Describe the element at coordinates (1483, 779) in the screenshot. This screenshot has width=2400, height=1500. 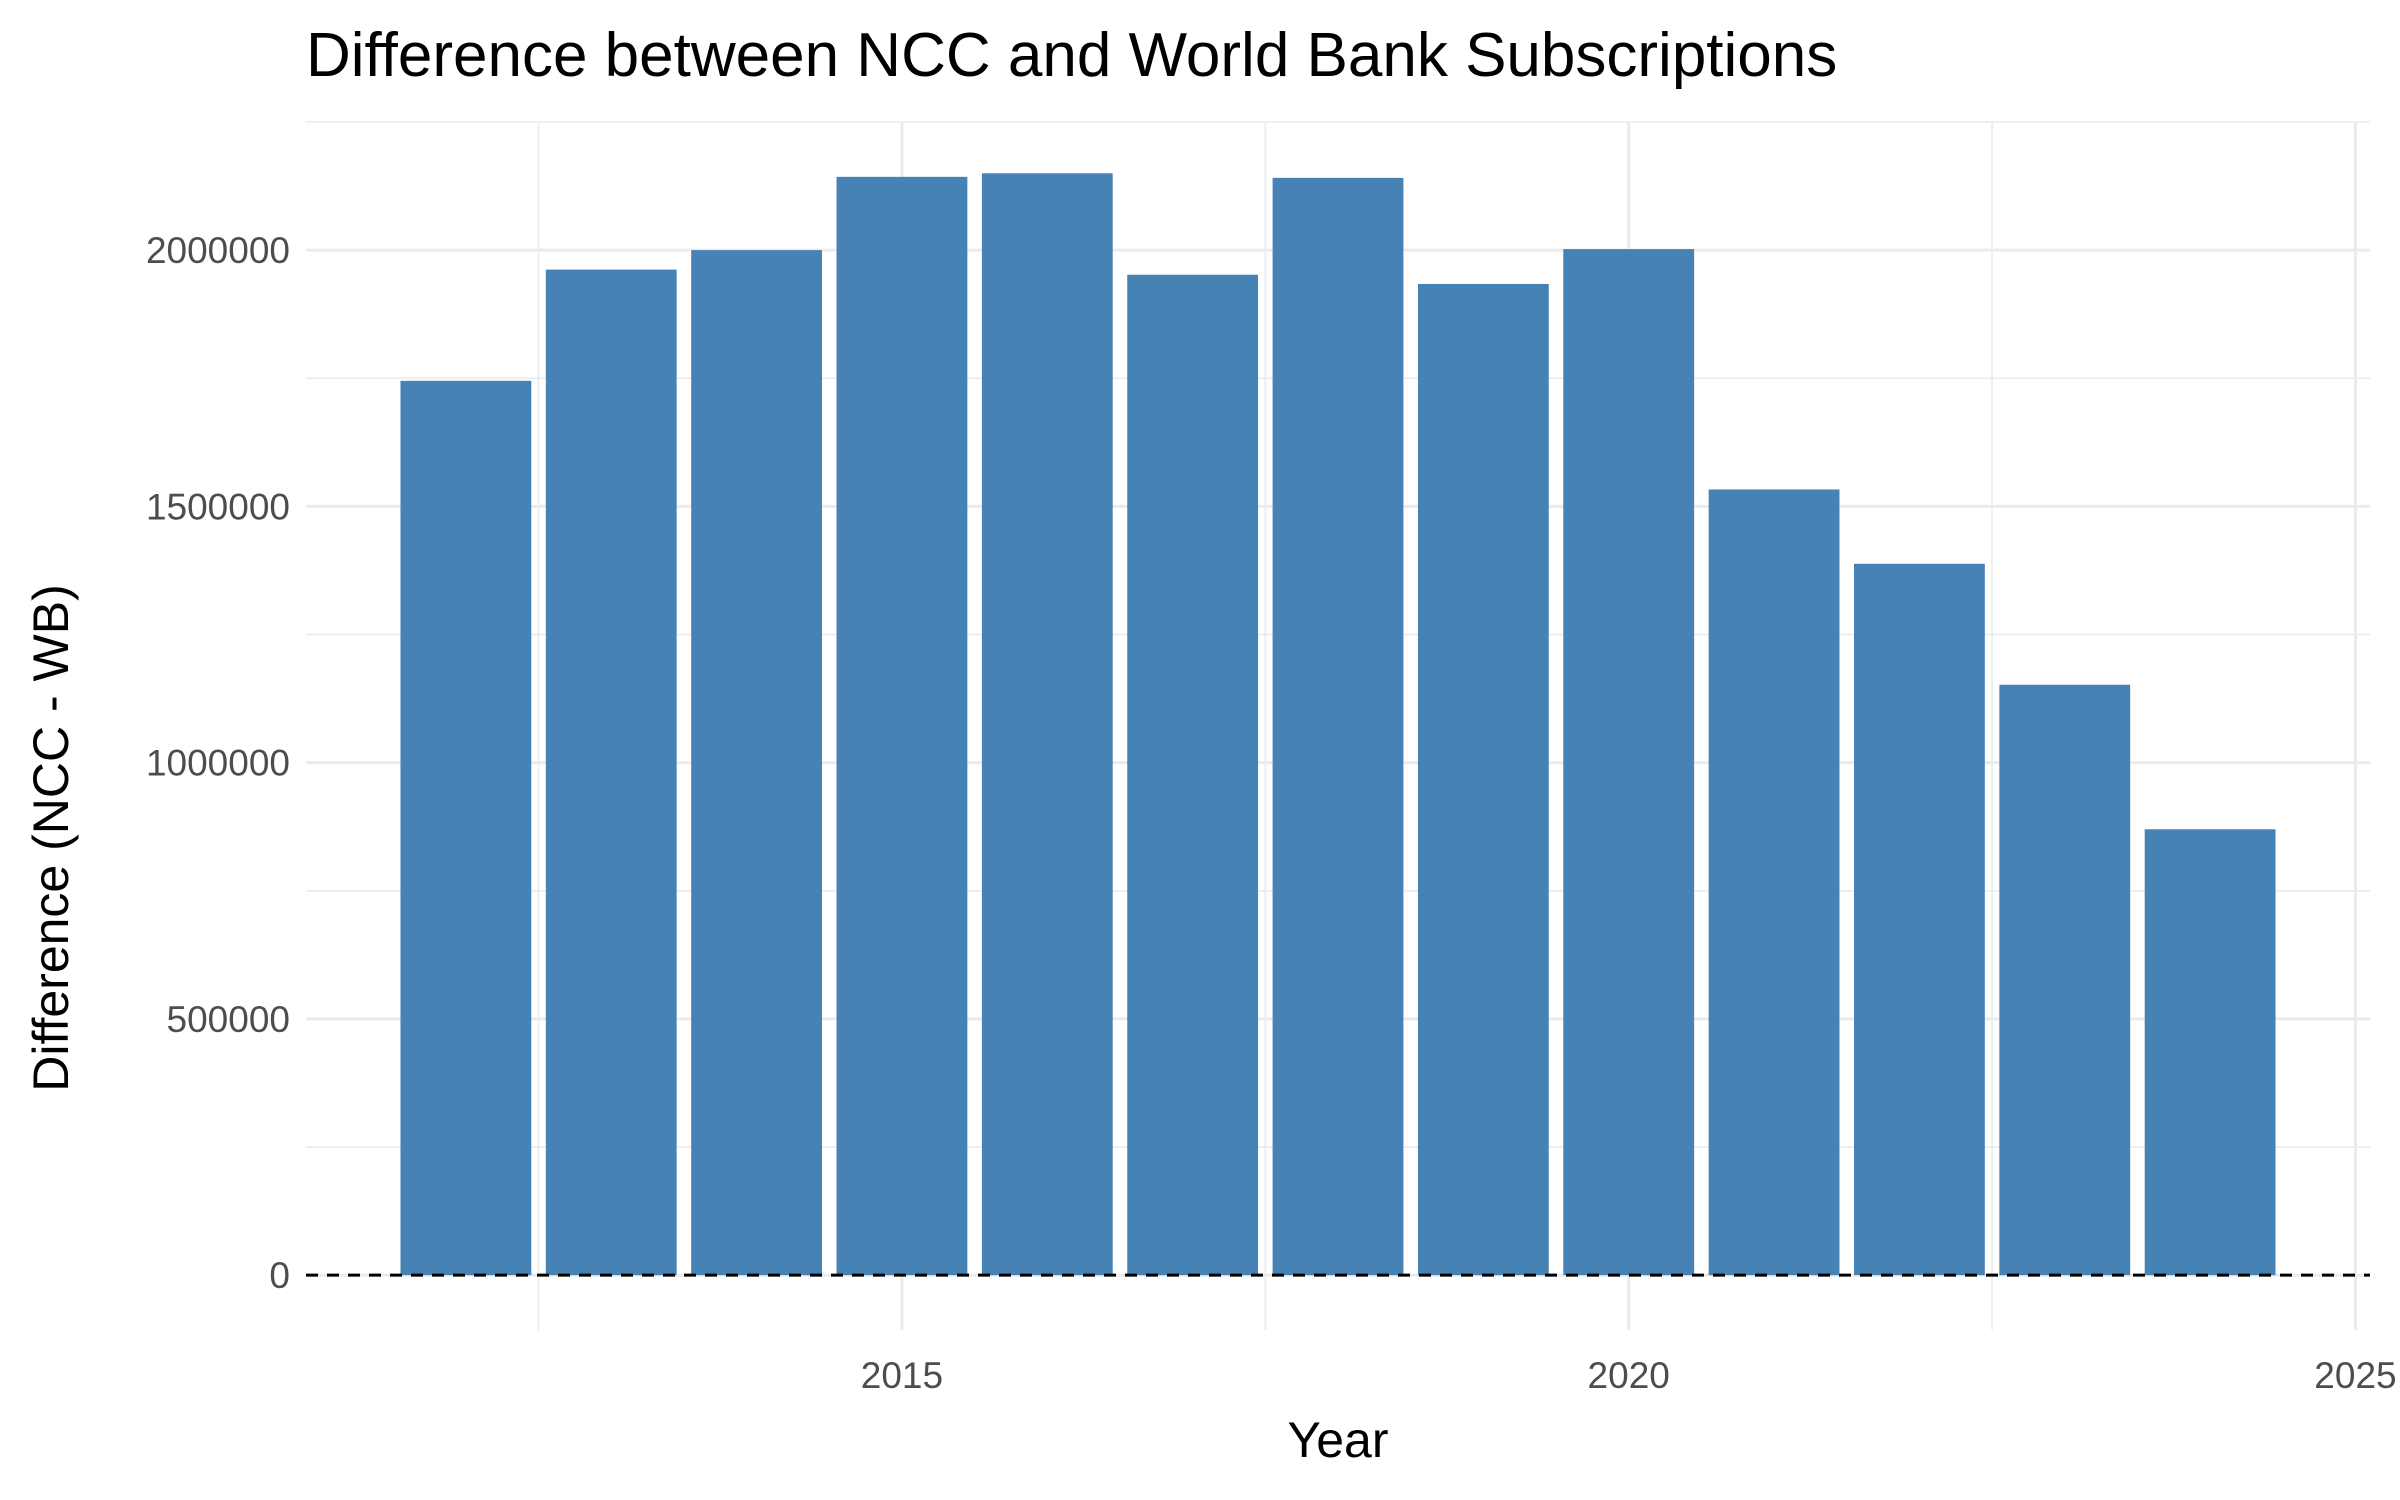
I see `bar-2019` at that location.